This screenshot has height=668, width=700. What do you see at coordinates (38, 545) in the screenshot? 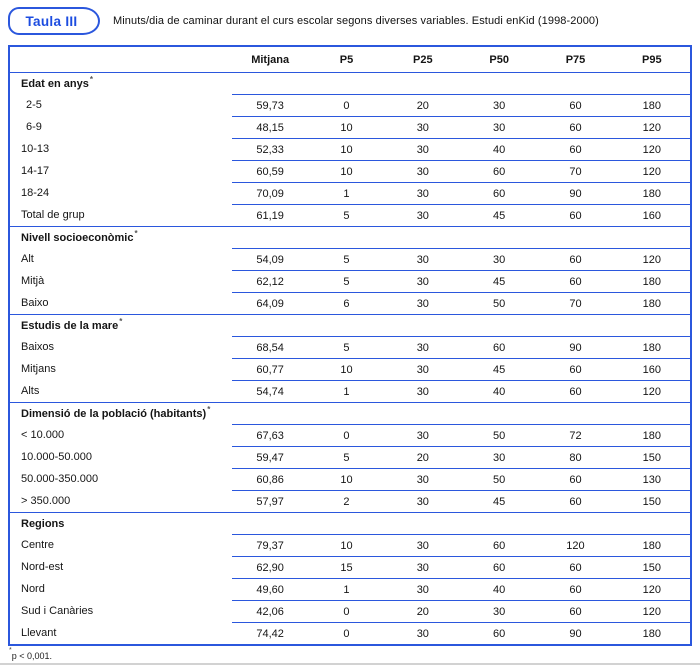
I see `row-label: Centre` at bounding box center [38, 545].